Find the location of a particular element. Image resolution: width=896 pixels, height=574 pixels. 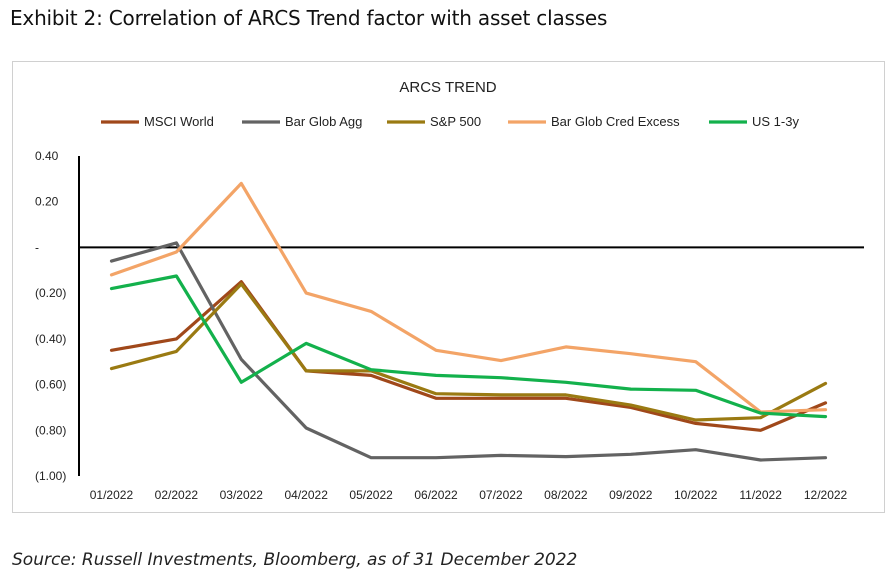

x-tick-label: 05/2022 is located at coordinates (371, 495).